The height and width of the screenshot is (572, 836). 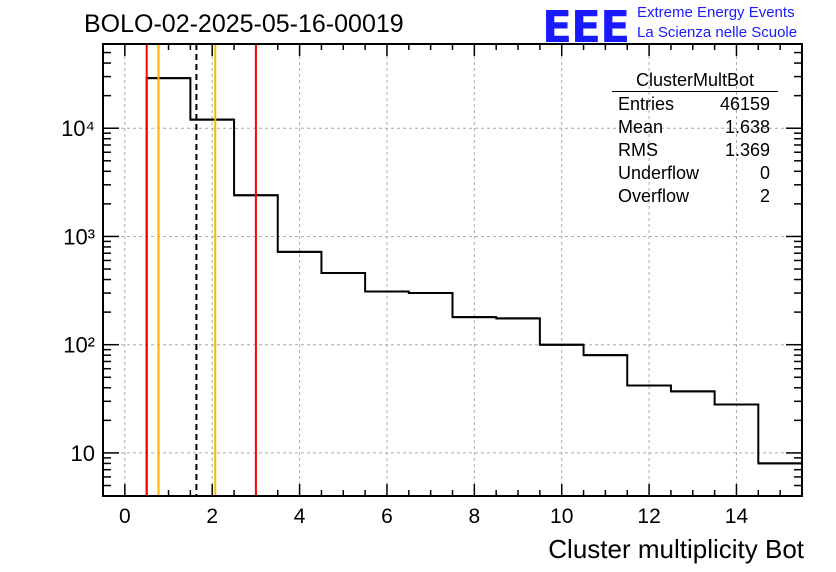 I want to click on x-axis-label: Cluster multiplicity Bot, so click(x=676, y=549).